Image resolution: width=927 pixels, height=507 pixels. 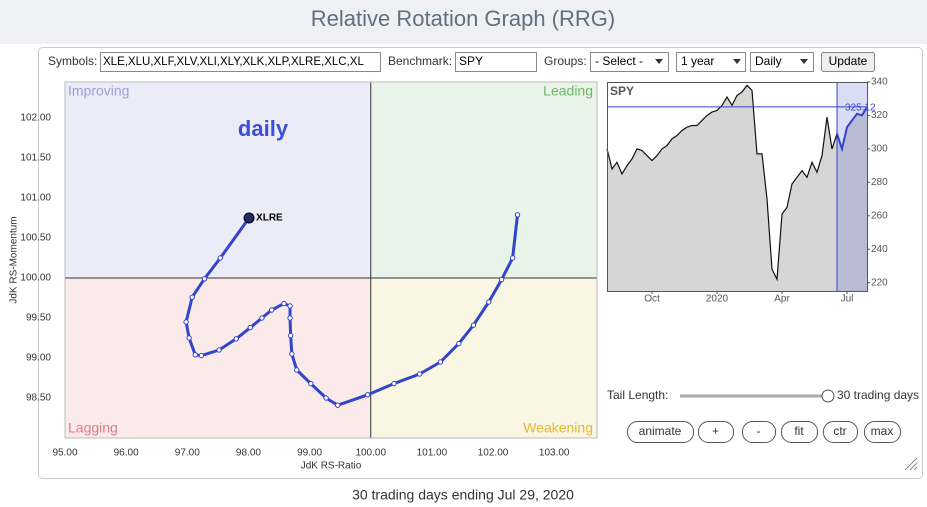 What do you see at coordinates (38, 398) in the screenshot?
I see `y-tick-label: 98.50` at bounding box center [38, 398].